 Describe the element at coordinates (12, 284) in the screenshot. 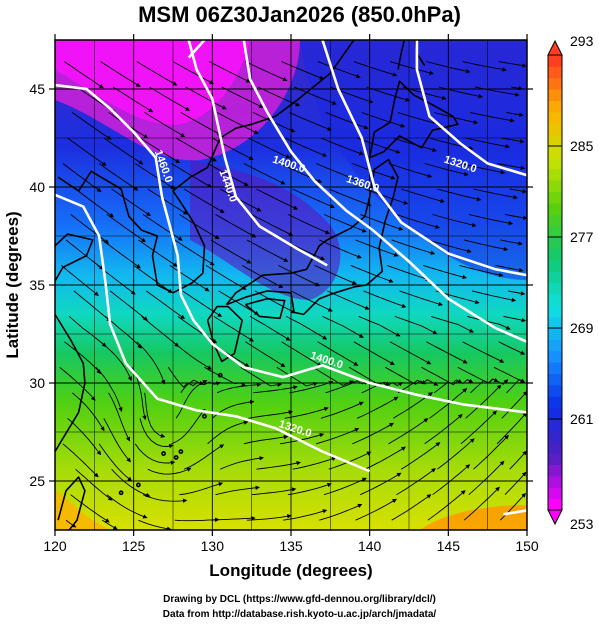

I see `y-axis-label: Latitude (degrees)` at that location.